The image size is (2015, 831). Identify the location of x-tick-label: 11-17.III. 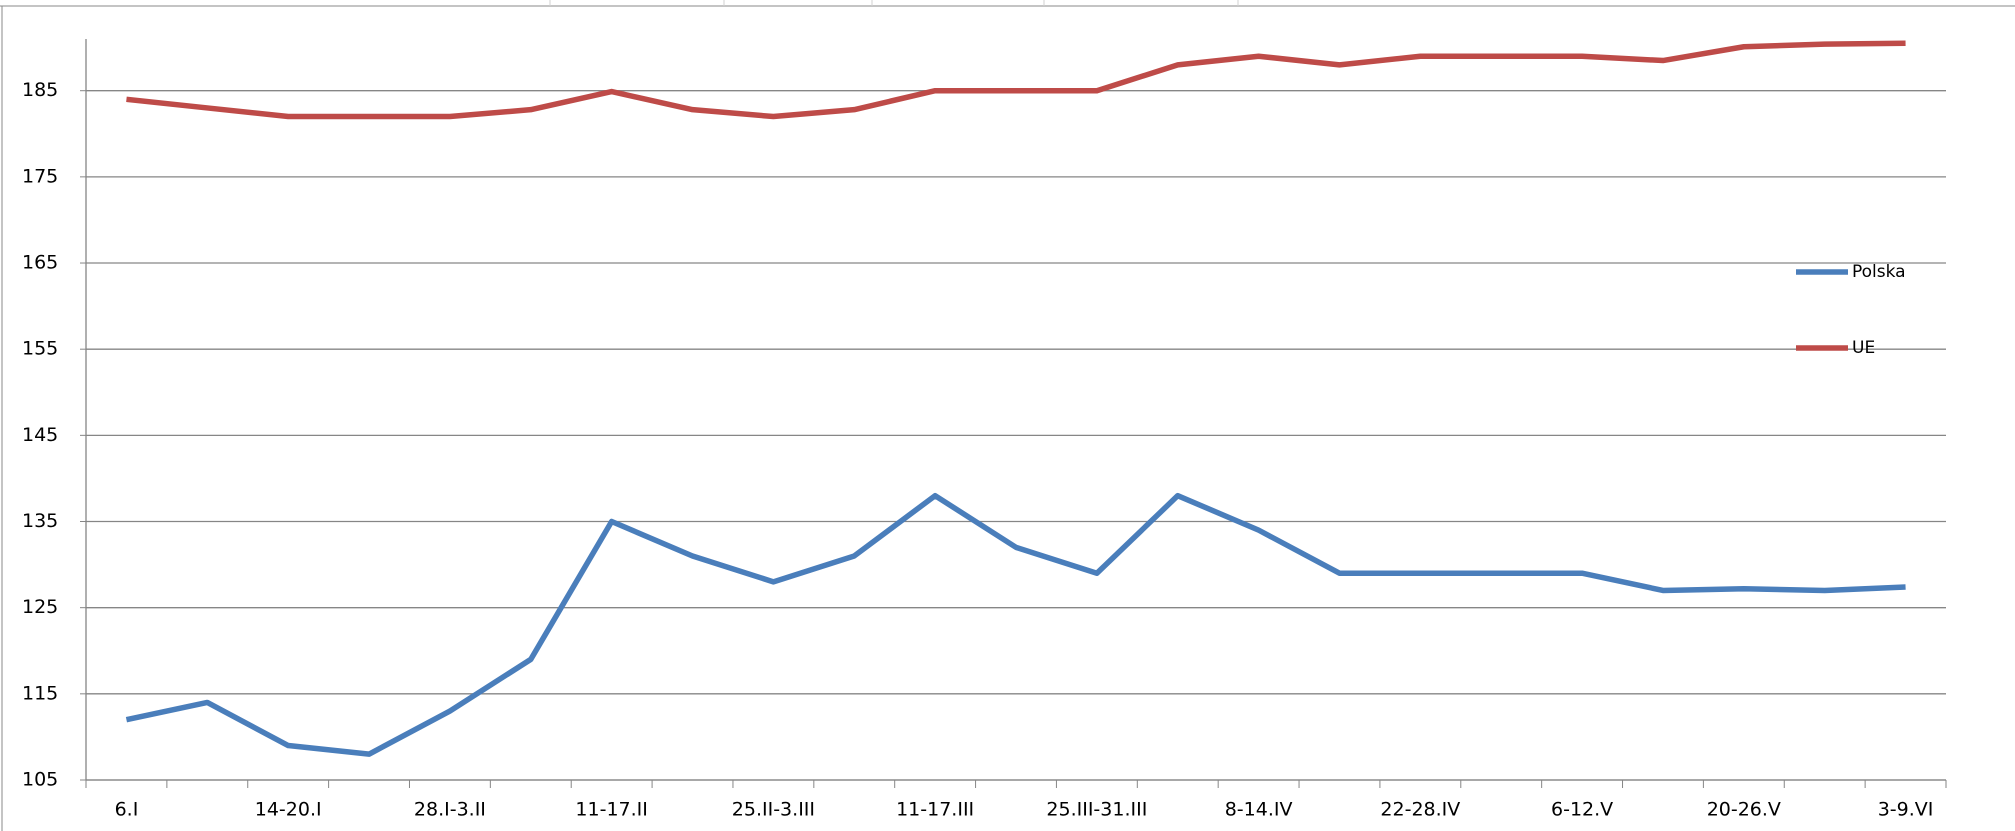
(935, 810).